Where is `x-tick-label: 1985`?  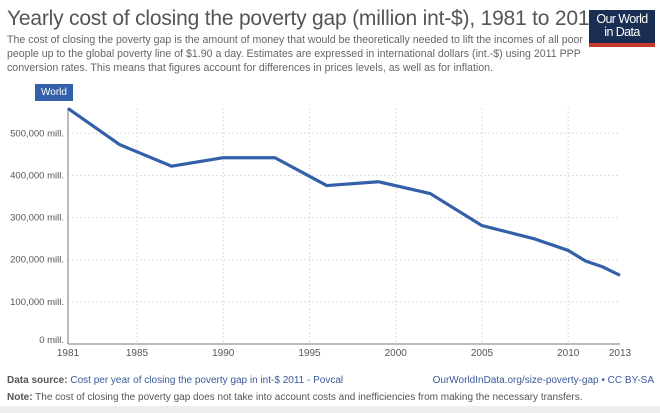 x-tick-label: 1985 is located at coordinates (137, 353).